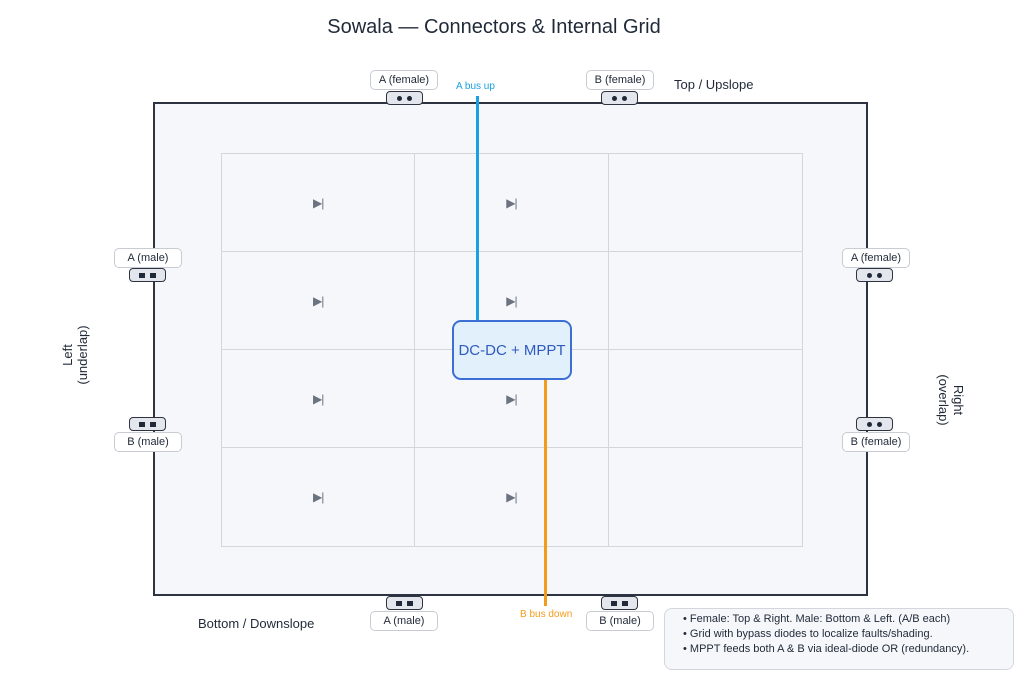  What do you see at coordinates (546, 614) in the screenshot?
I see `b-bus-label: B bus down` at bounding box center [546, 614].